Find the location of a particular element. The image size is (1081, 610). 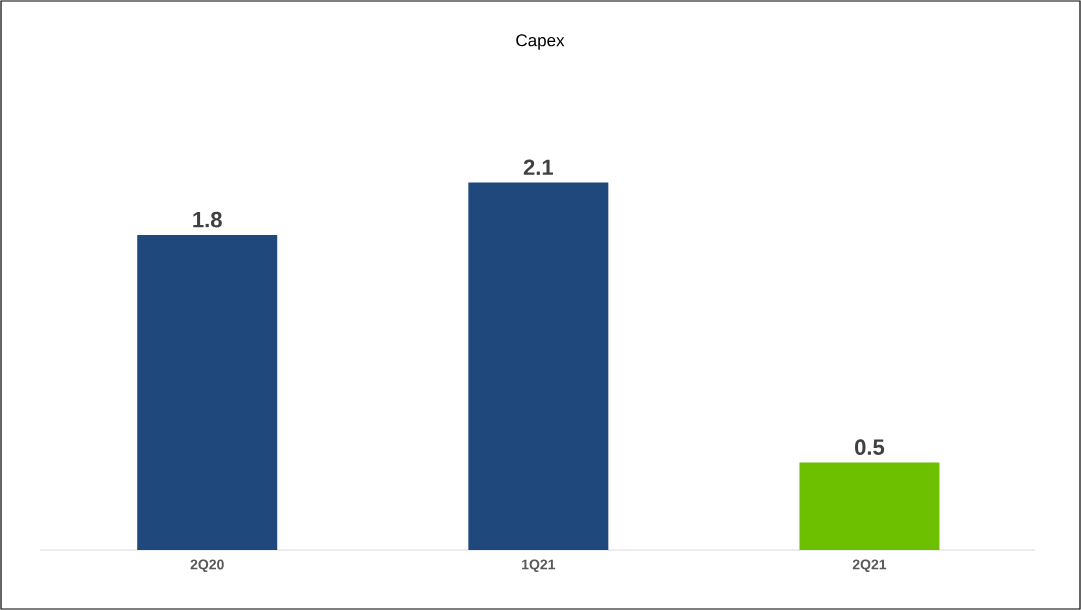

x-tick-label: 2Q20 is located at coordinates (207, 566).